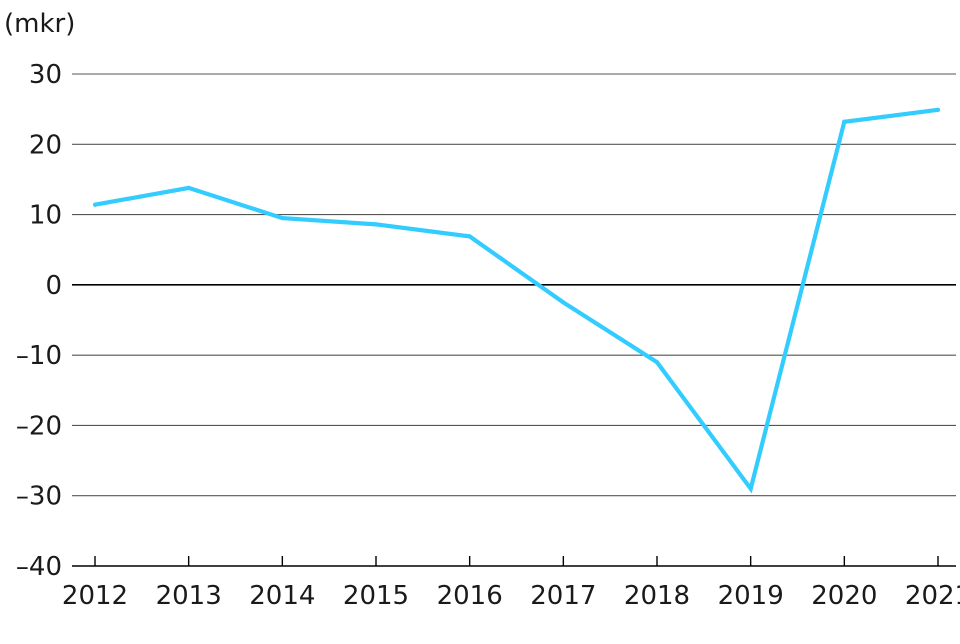 The image size is (960, 644). What do you see at coordinates (751, 596) in the screenshot?
I see `x-tick-label: 2019` at bounding box center [751, 596].